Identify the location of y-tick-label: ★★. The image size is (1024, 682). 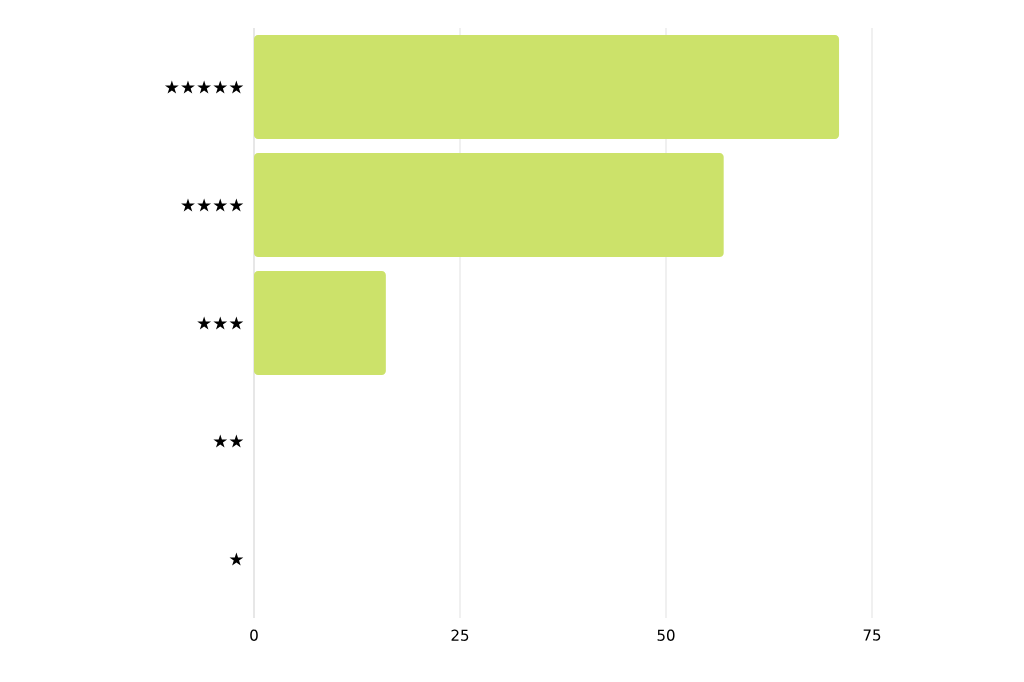
(228, 441).